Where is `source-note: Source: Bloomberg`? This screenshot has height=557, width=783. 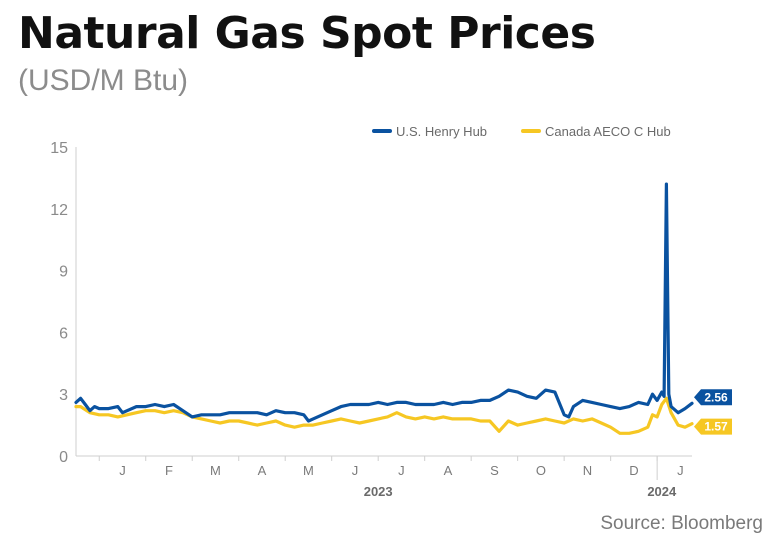
source-note: Source: Bloomberg is located at coordinates (681, 523).